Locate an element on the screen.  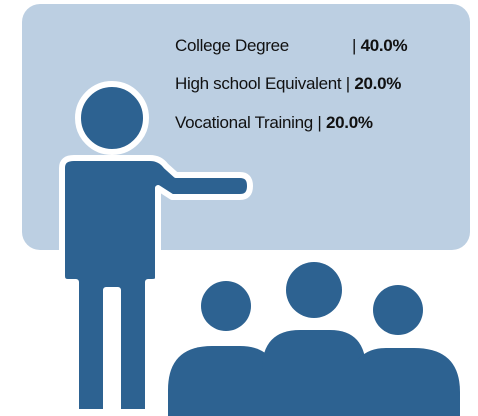
item: Vocational Training | 20.0% is located at coordinates (274, 122).